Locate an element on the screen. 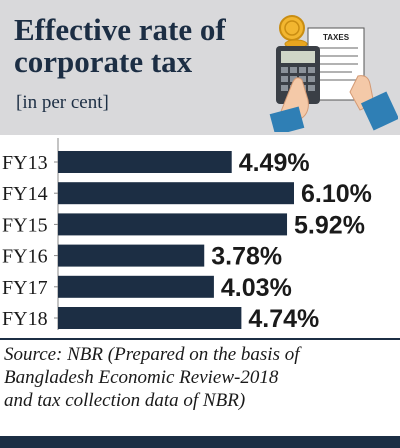  value-label: 5.92% is located at coordinates (329, 225).